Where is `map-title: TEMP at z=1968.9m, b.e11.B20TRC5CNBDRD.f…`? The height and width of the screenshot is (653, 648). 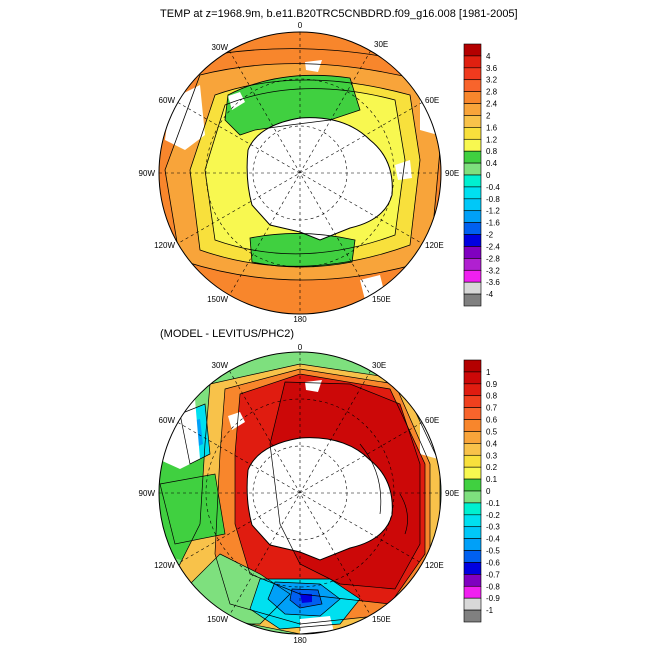 map-title: TEMP at z=1968.9m, b.e11.B20TRC5CNBDRD.f… is located at coordinates (339, 14).